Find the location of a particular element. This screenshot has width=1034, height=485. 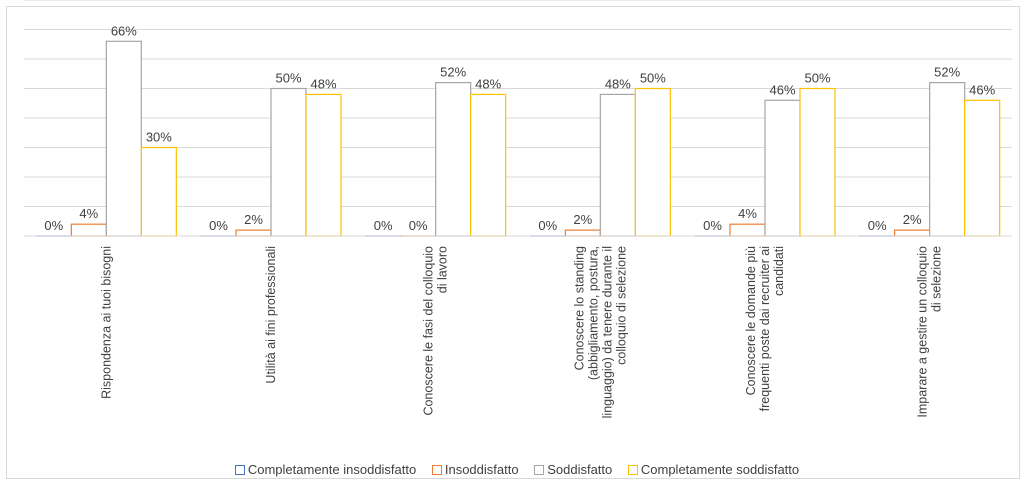

category-label-line: frequenti poste dai recruiter ai is located at coordinates (765, 328).